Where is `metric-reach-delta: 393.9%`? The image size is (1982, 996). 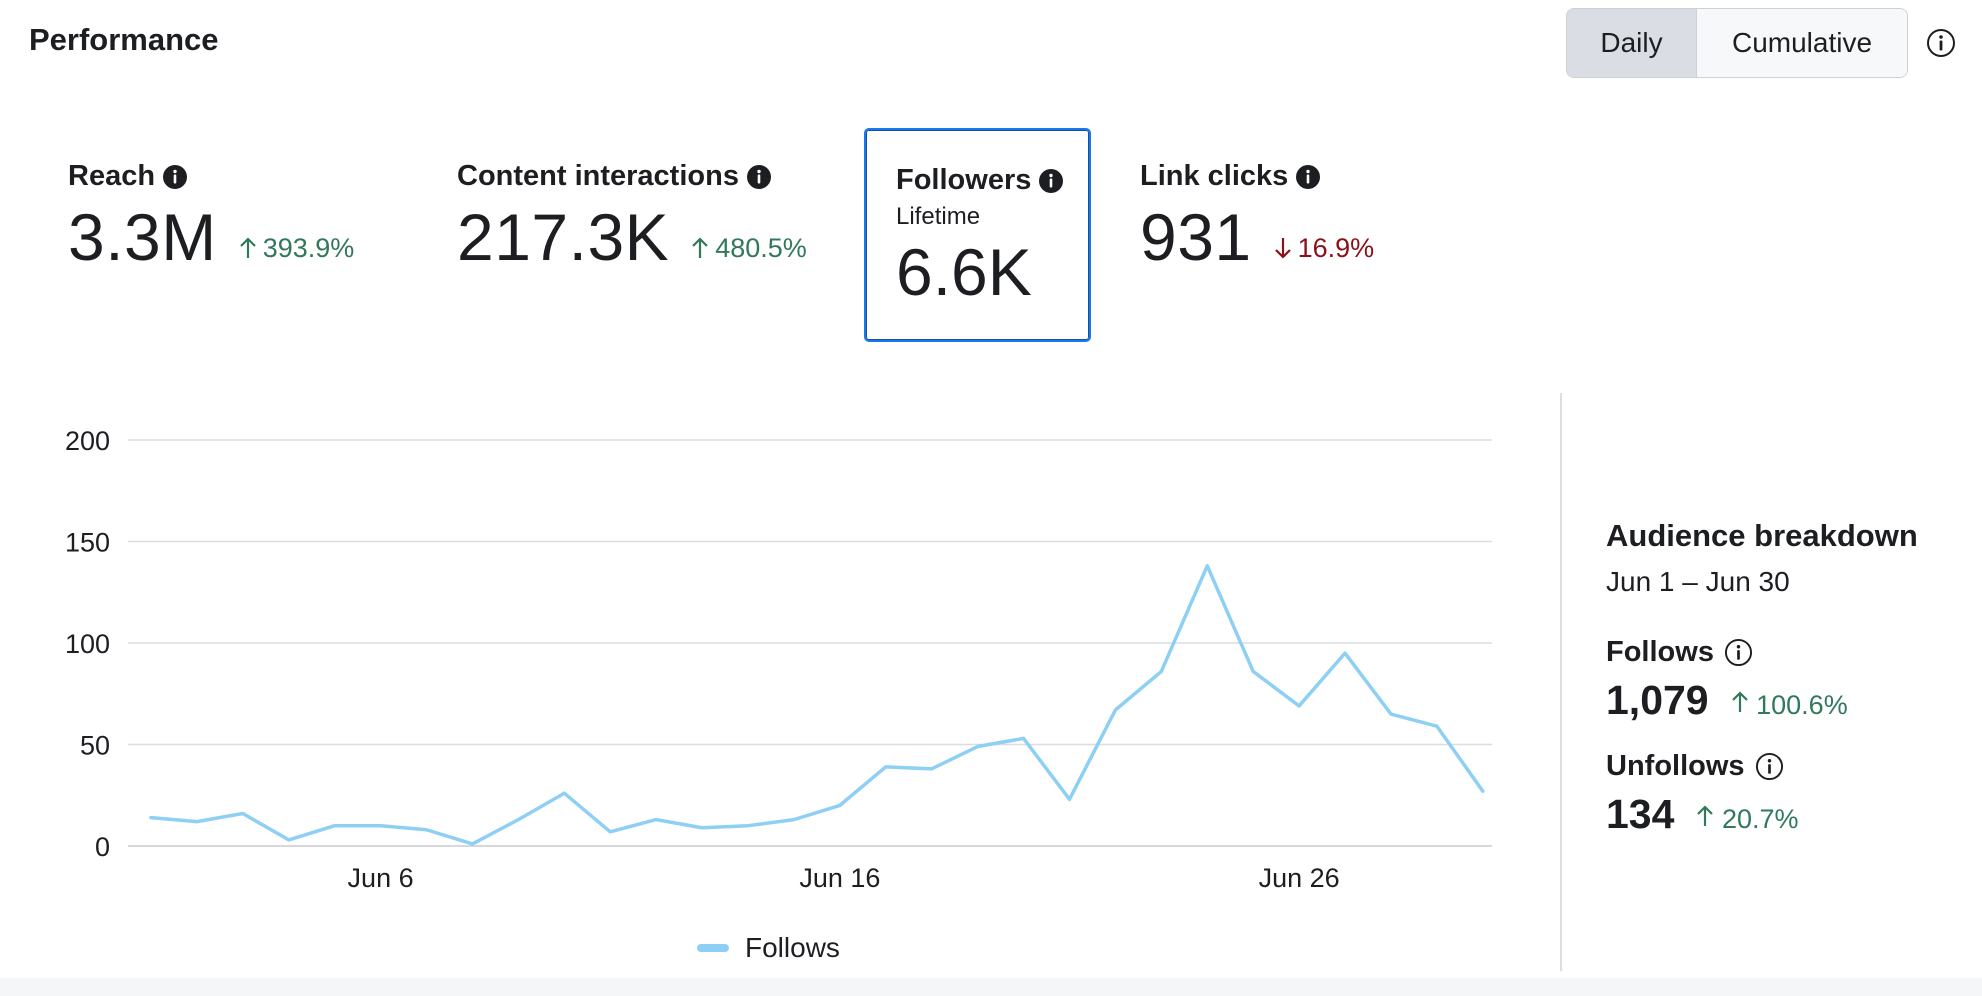 metric-reach-delta: 393.9% is located at coordinates (297, 248).